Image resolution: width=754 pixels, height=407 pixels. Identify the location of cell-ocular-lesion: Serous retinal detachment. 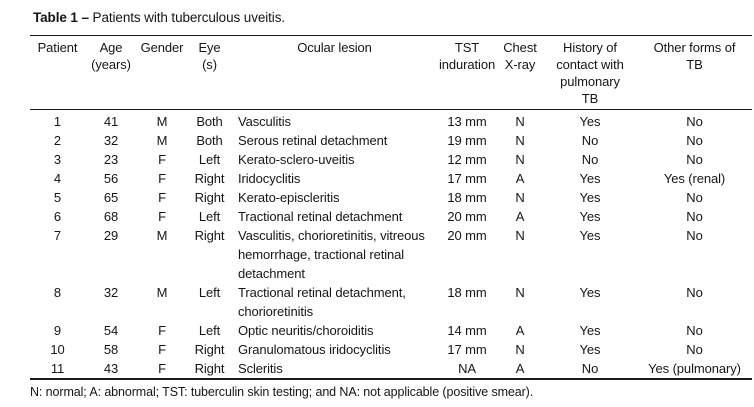
(313, 140).